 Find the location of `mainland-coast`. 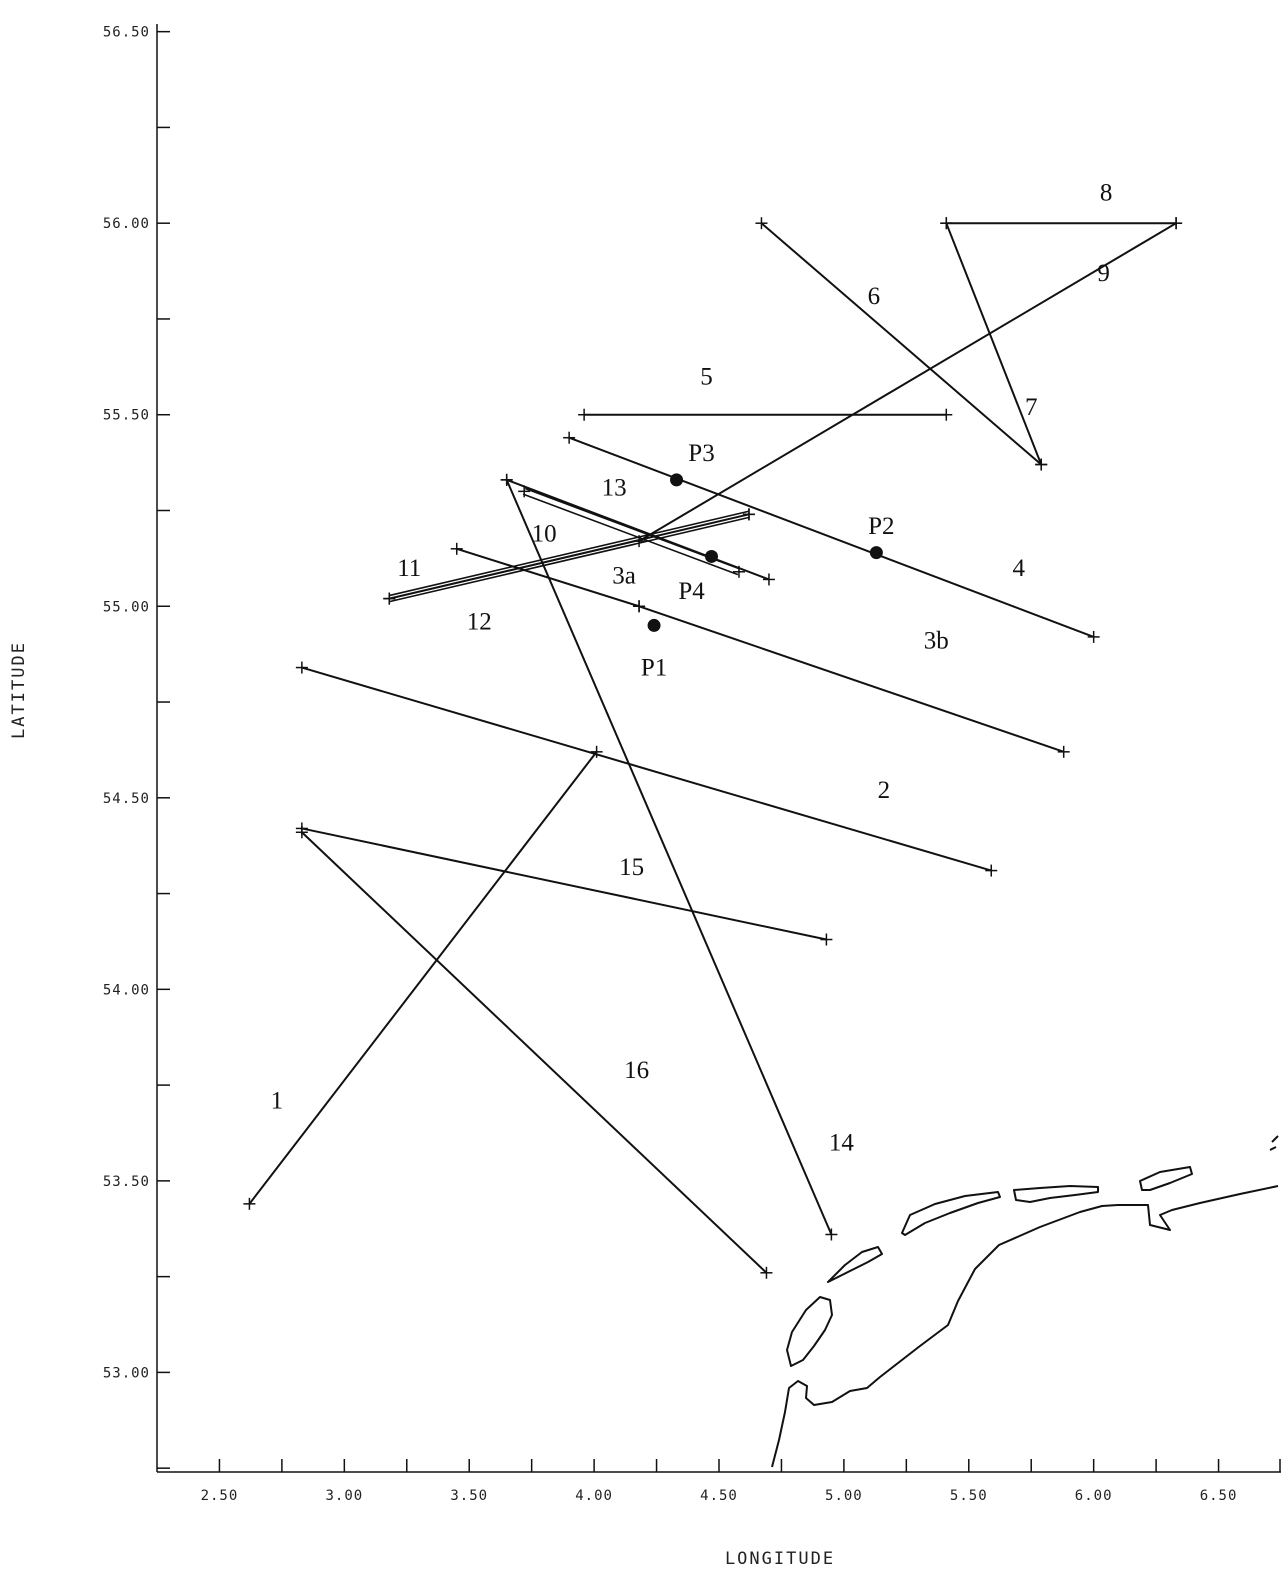

mainland-coast is located at coordinates (1025, 1326).